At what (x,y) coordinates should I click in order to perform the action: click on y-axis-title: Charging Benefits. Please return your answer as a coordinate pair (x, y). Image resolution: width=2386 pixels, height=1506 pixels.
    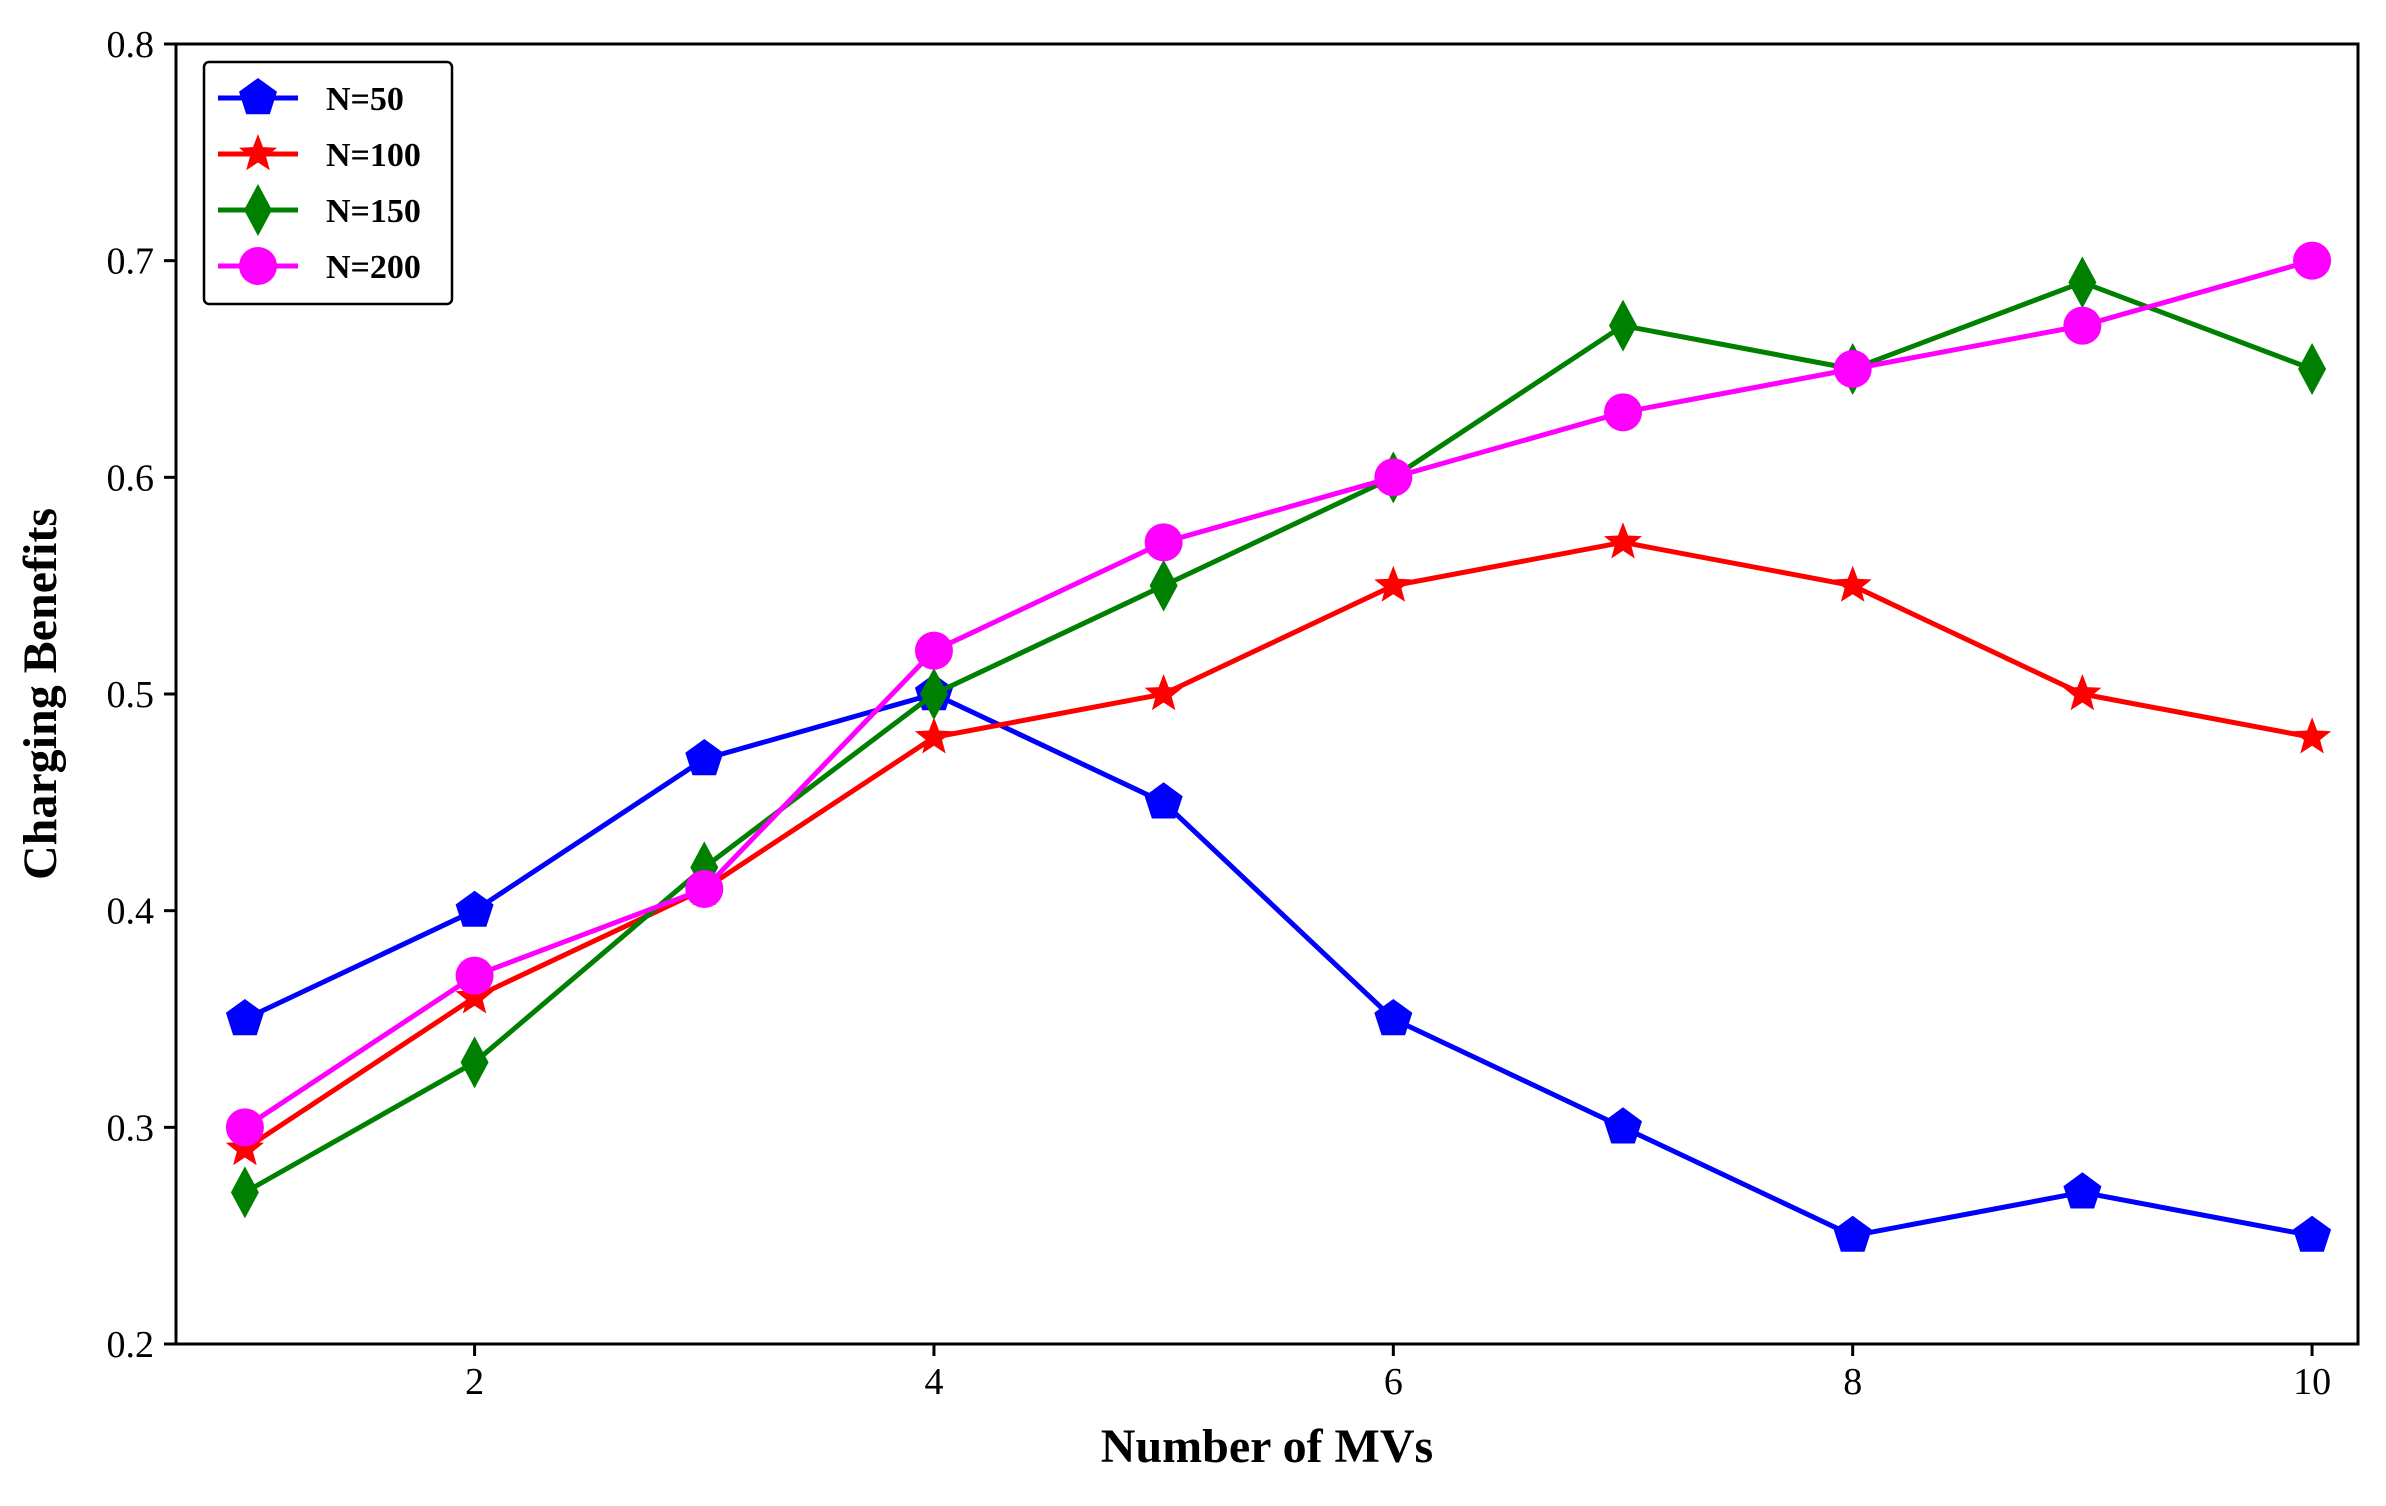
    Looking at the image, I should click on (40, 694).